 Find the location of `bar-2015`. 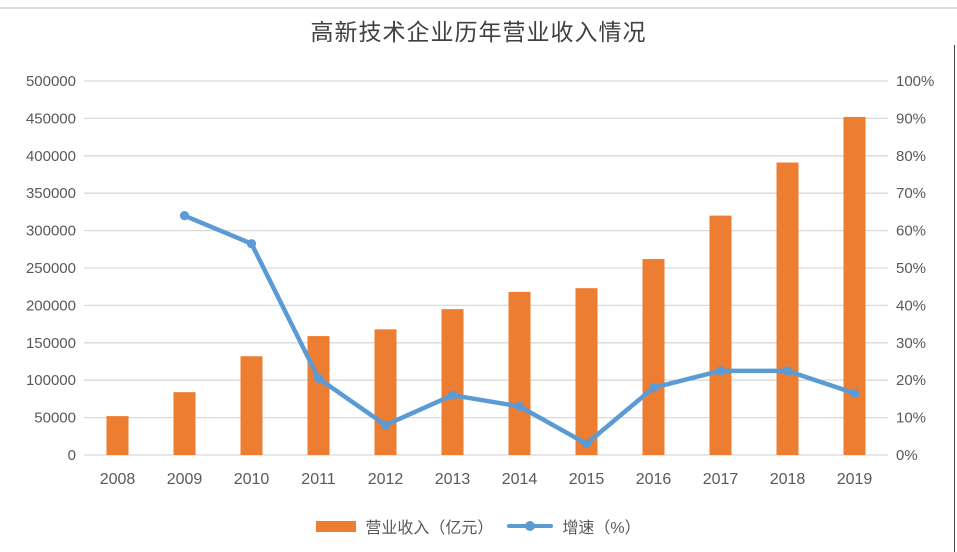

bar-2015 is located at coordinates (586, 371).